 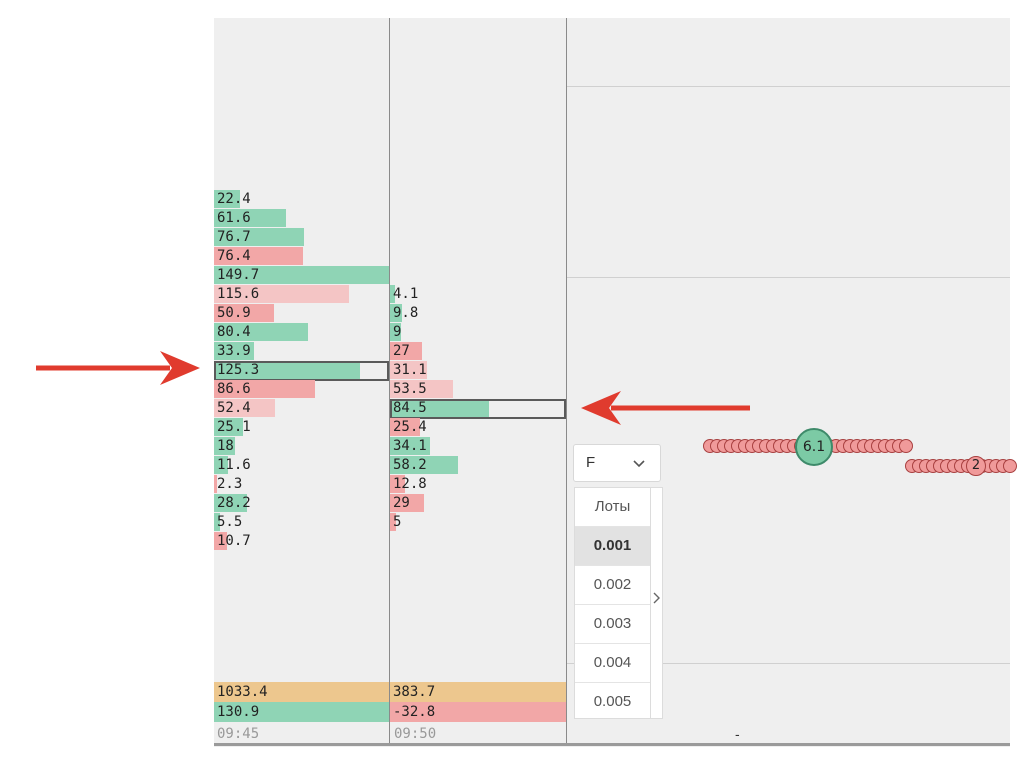 What do you see at coordinates (591, 462) in the screenshot?
I see `dropdown-label: F` at bounding box center [591, 462].